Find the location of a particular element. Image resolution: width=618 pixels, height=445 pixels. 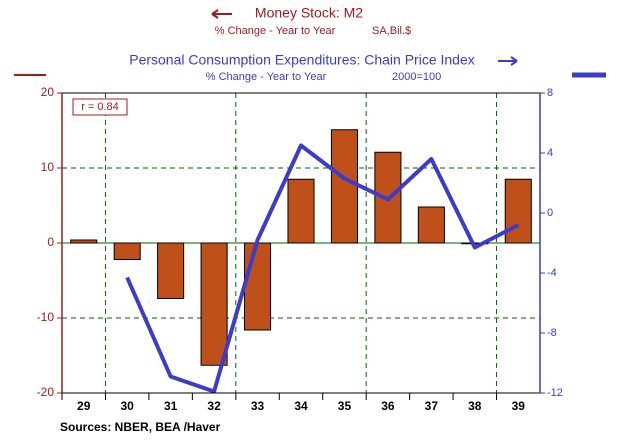

x-tick-label: 39 is located at coordinates (519, 406).